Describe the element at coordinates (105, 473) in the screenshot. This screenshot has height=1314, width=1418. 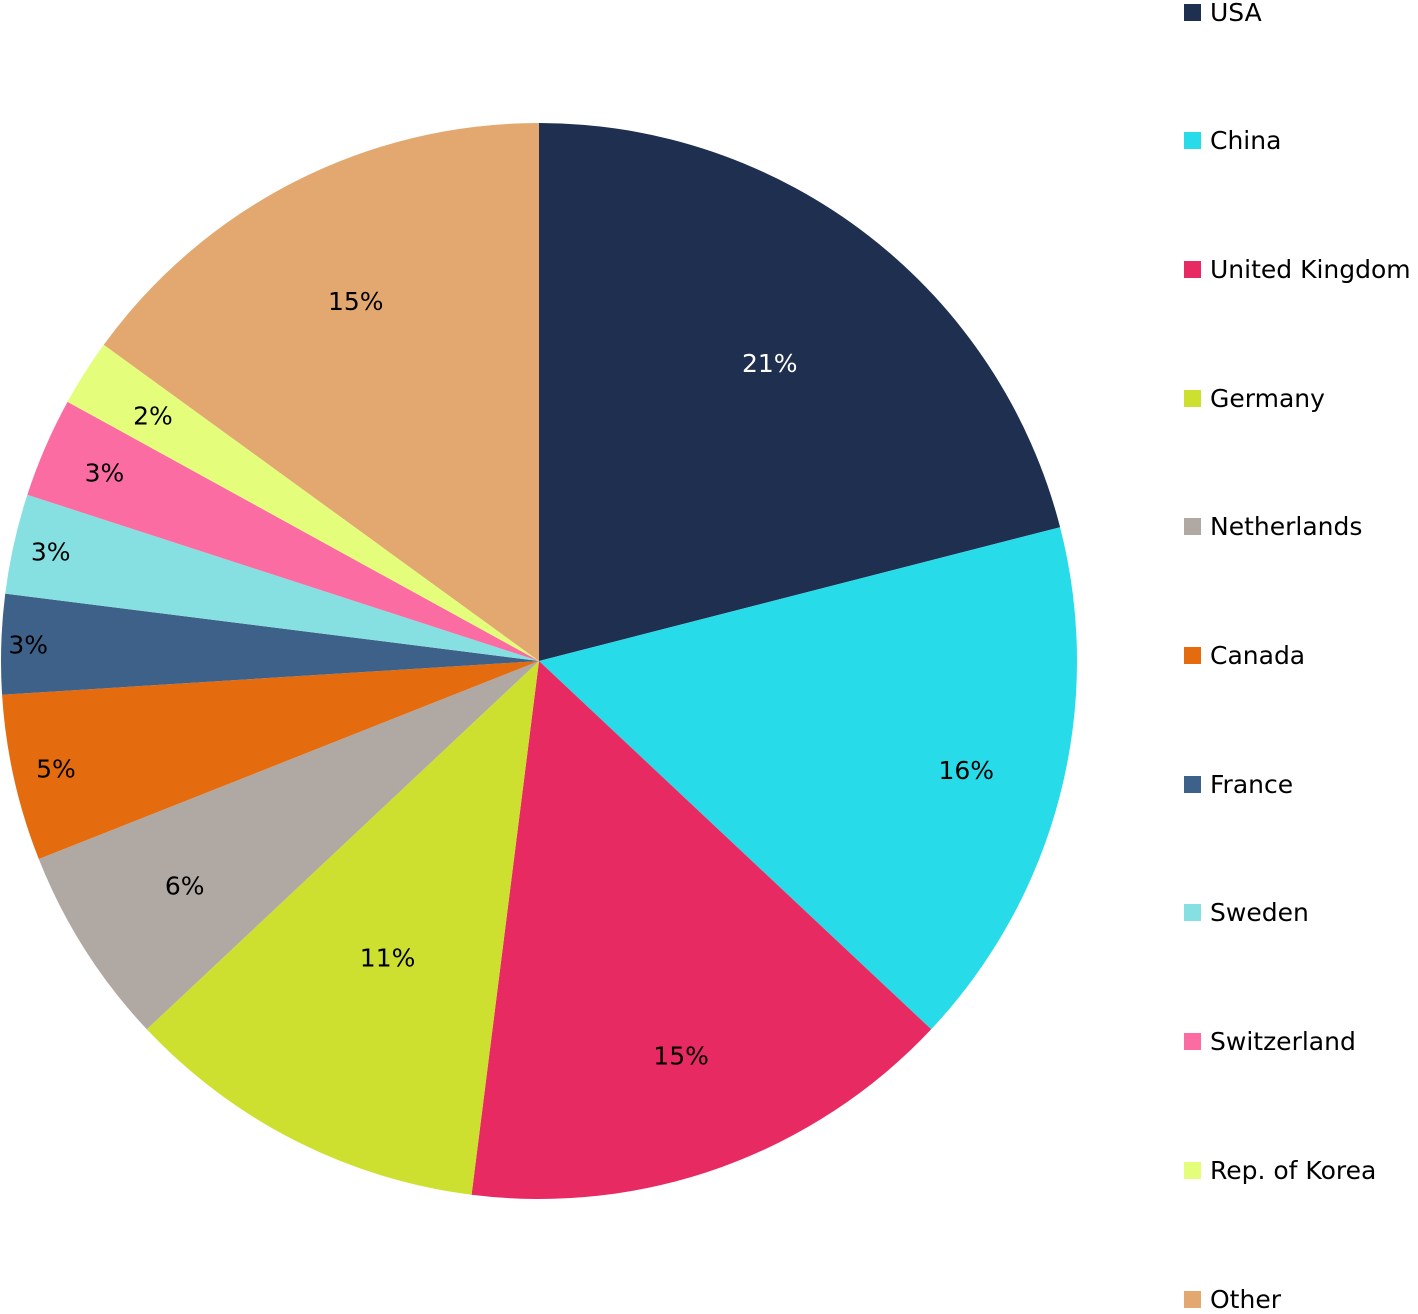
I see `pie-slice-label-switzerland: 3%` at that location.